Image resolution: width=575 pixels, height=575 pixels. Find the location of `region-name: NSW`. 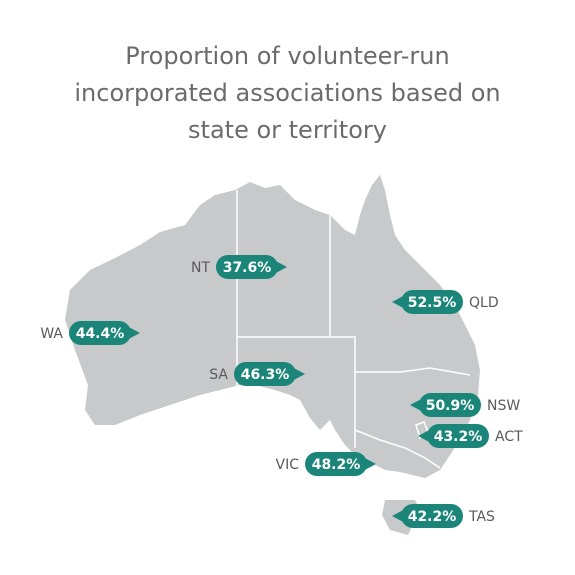

region-name: NSW is located at coordinates (503, 406).